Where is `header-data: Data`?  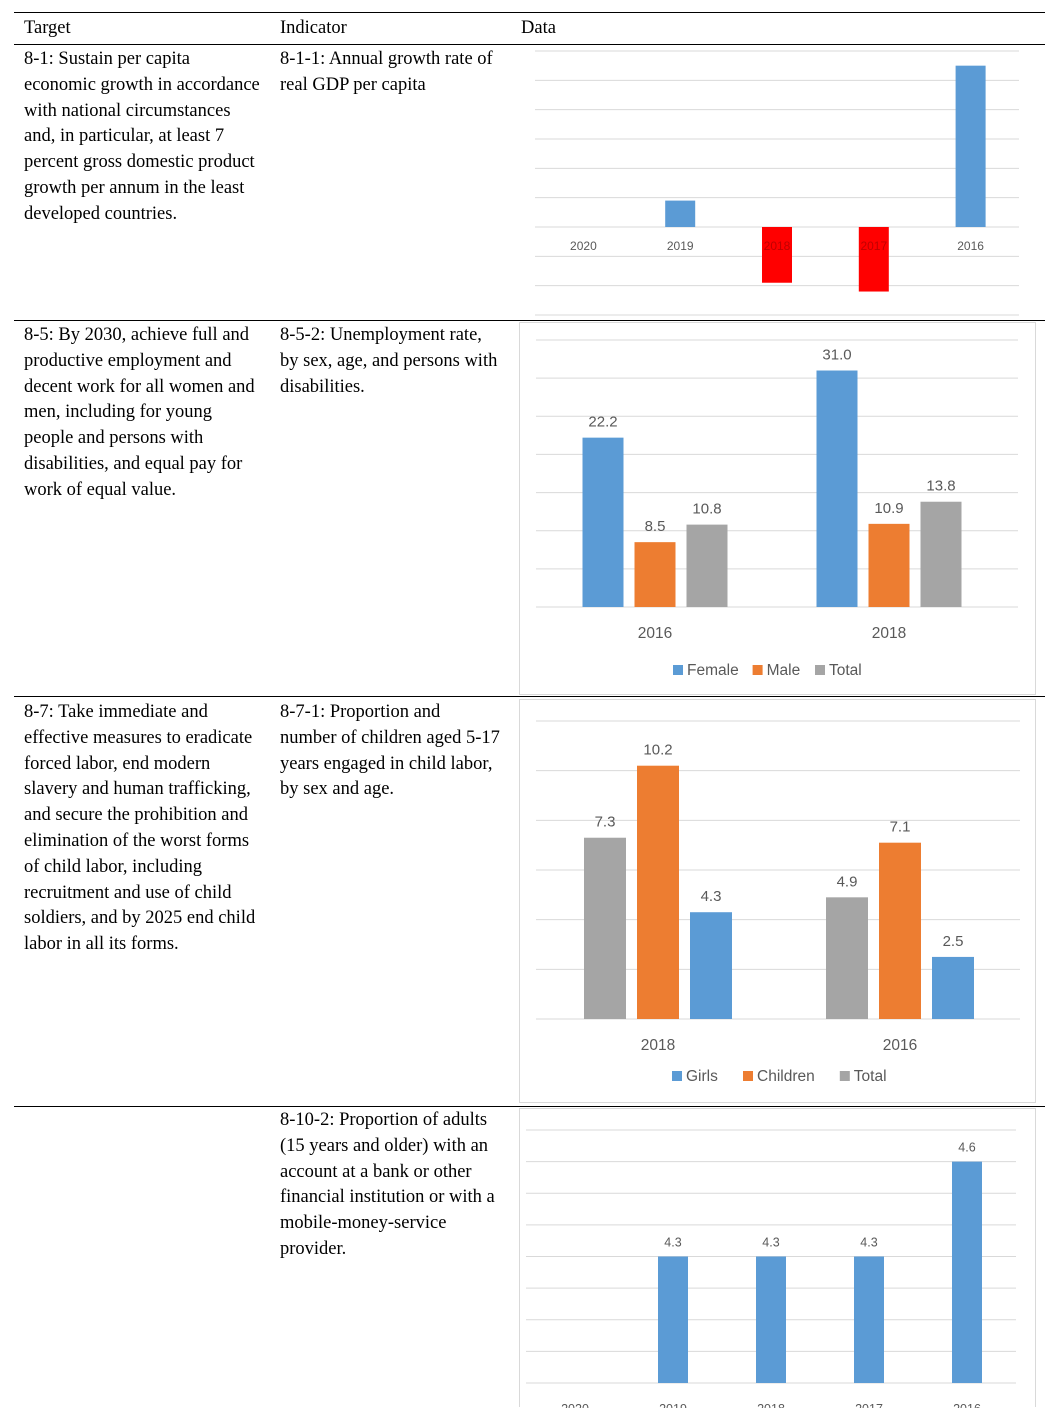
header-data: Data is located at coordinates (538, 28).